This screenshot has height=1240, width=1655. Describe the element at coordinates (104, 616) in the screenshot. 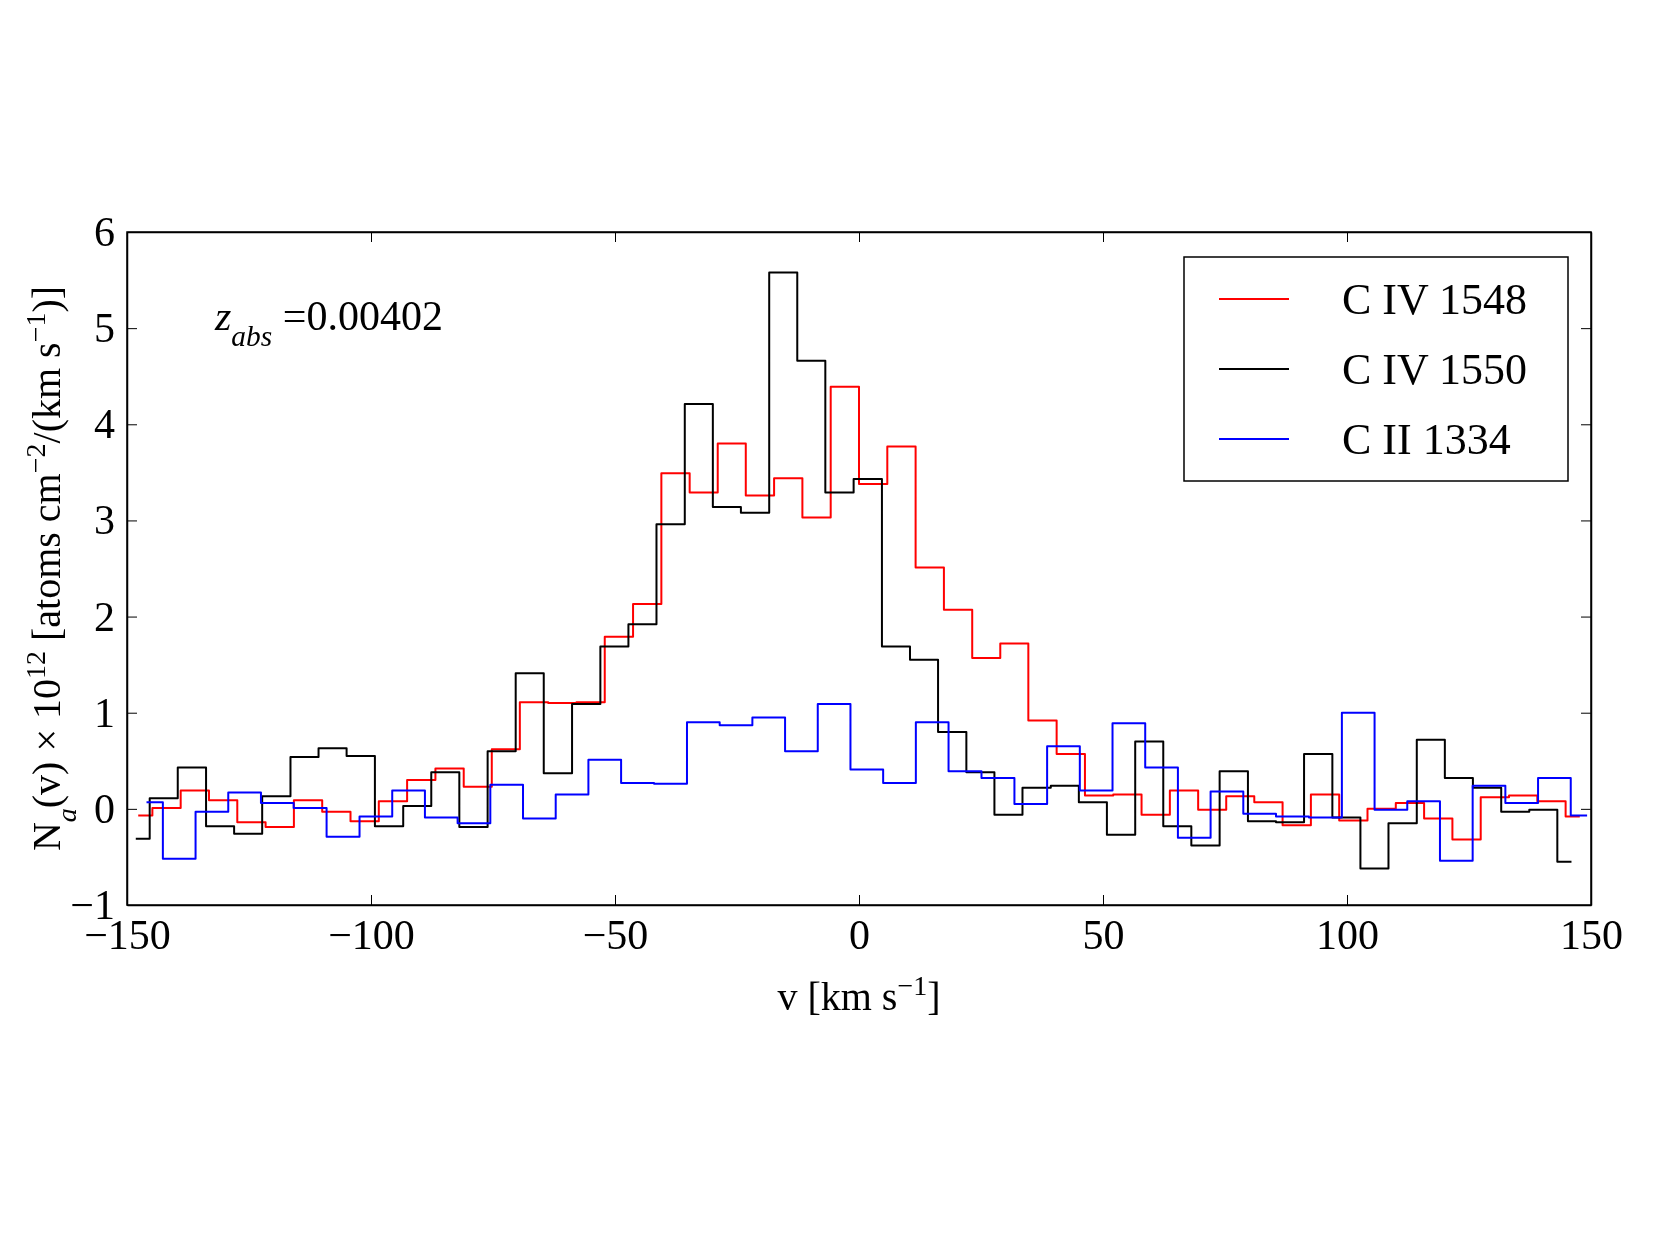

I see `y-tick-label: 2` at that location.